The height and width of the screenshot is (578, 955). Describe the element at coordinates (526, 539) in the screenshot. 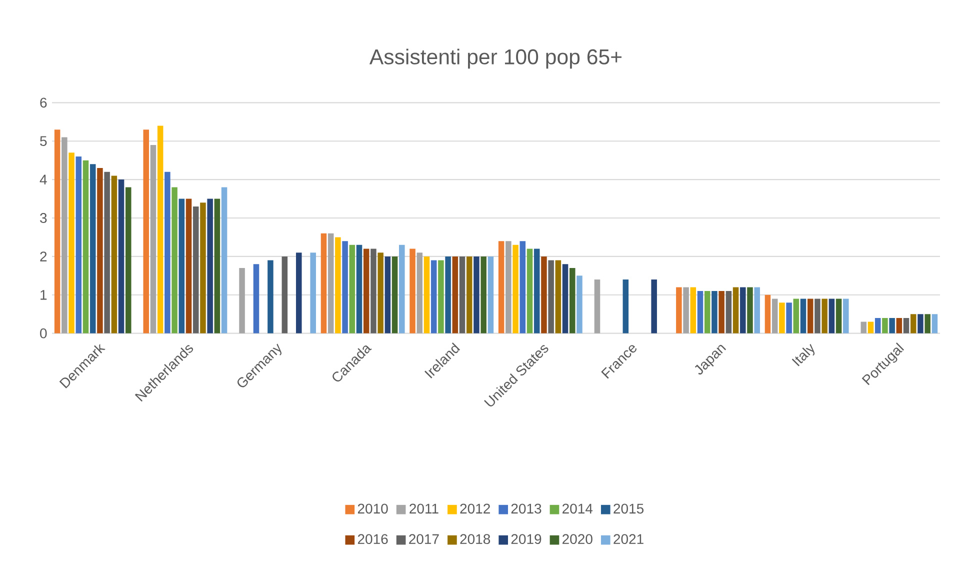

I see `legend-label: 2019` at that location.